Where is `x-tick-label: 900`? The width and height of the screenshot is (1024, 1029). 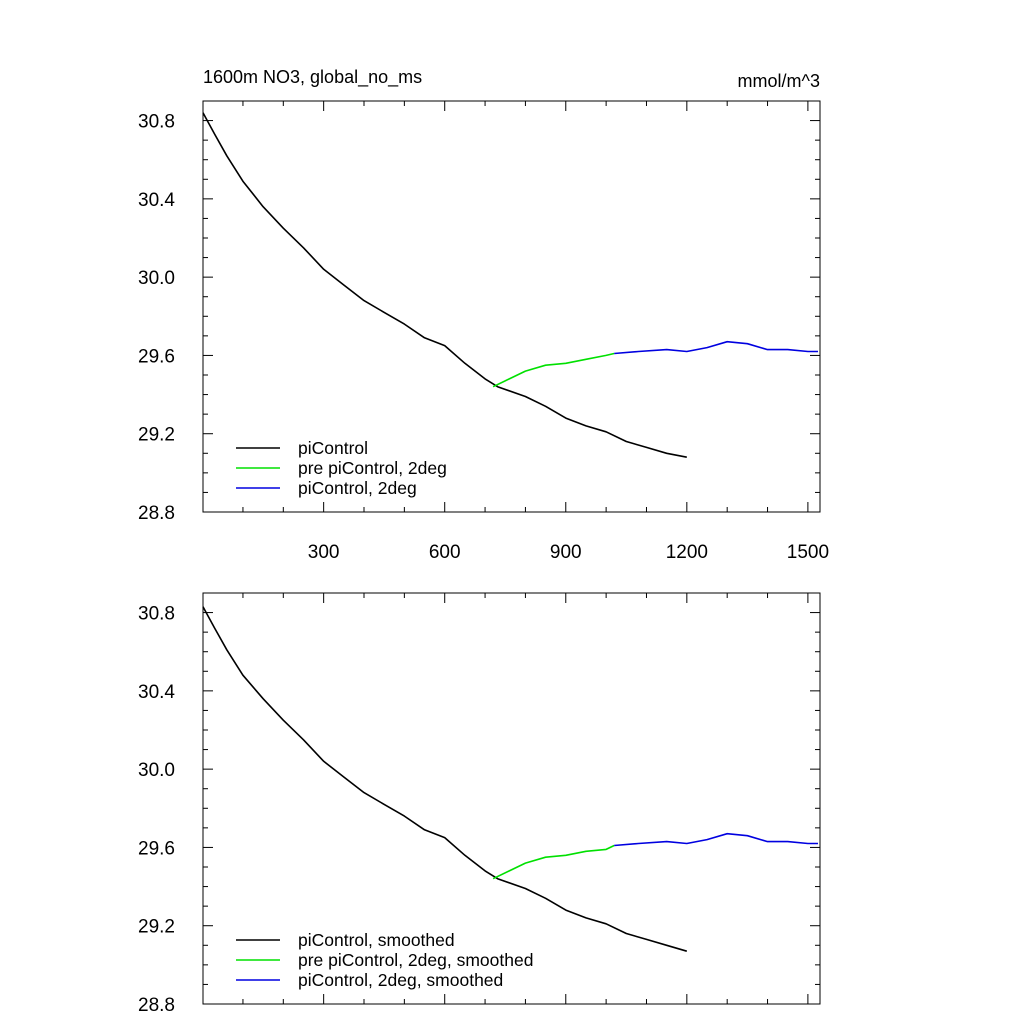
x-tick-label: 900 is located at coordinates (566, 552).